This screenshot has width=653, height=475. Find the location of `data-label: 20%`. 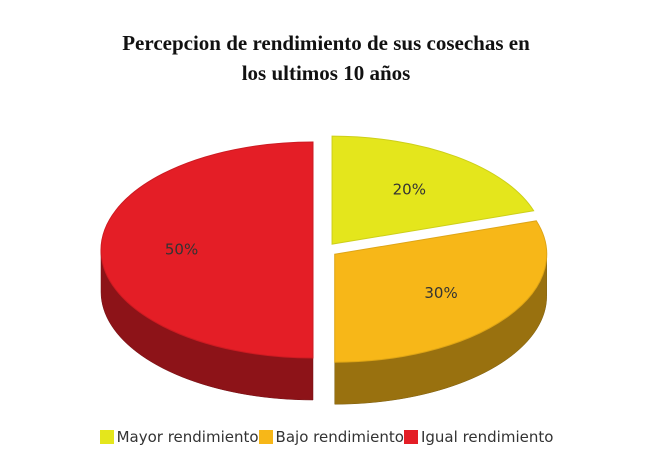

data-label: 20% is located at coordinates (409, 190).